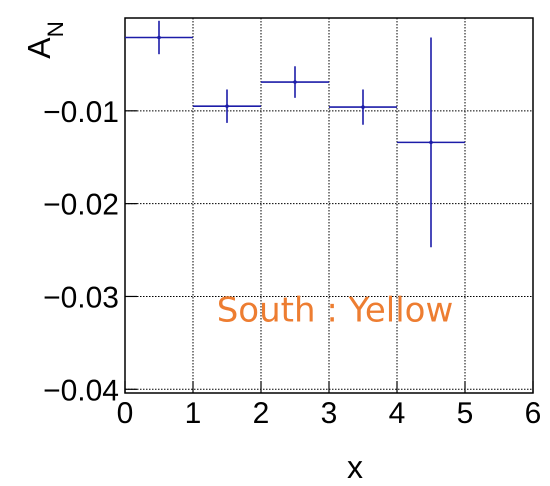  What do you see at coordinates (261, 413) in the screenshot?
I see `x-tick-label: 2` at bounding box center [261, 413].